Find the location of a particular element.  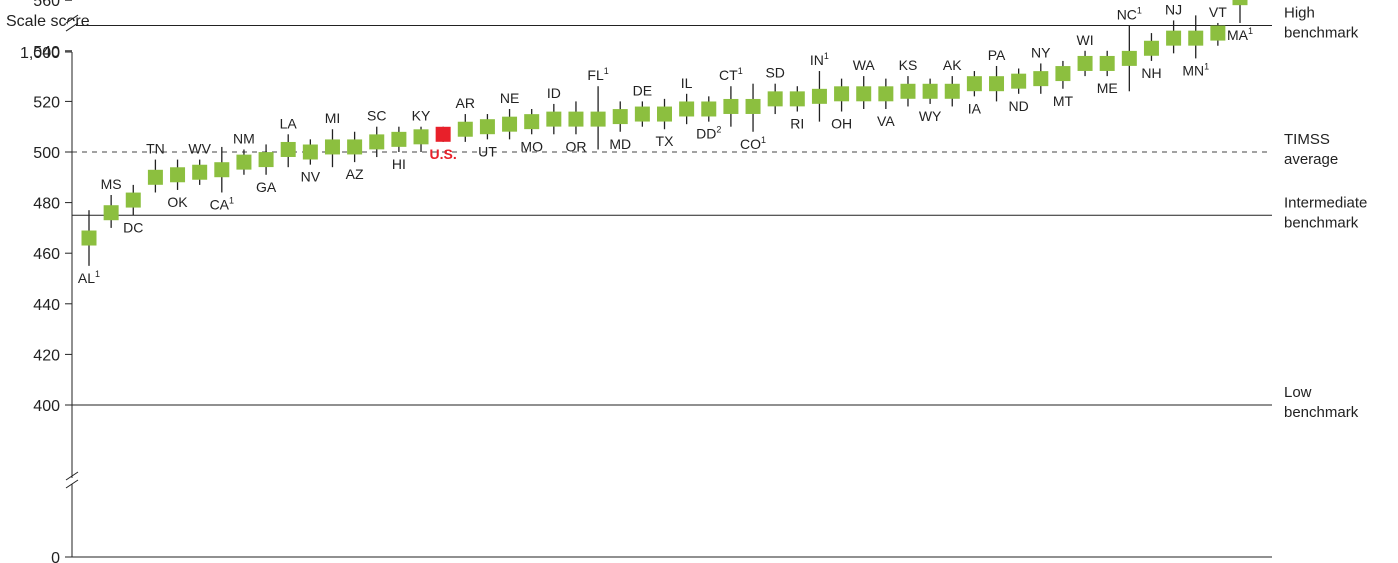

state-point-ky: KY is located at coordinates (421, 130).